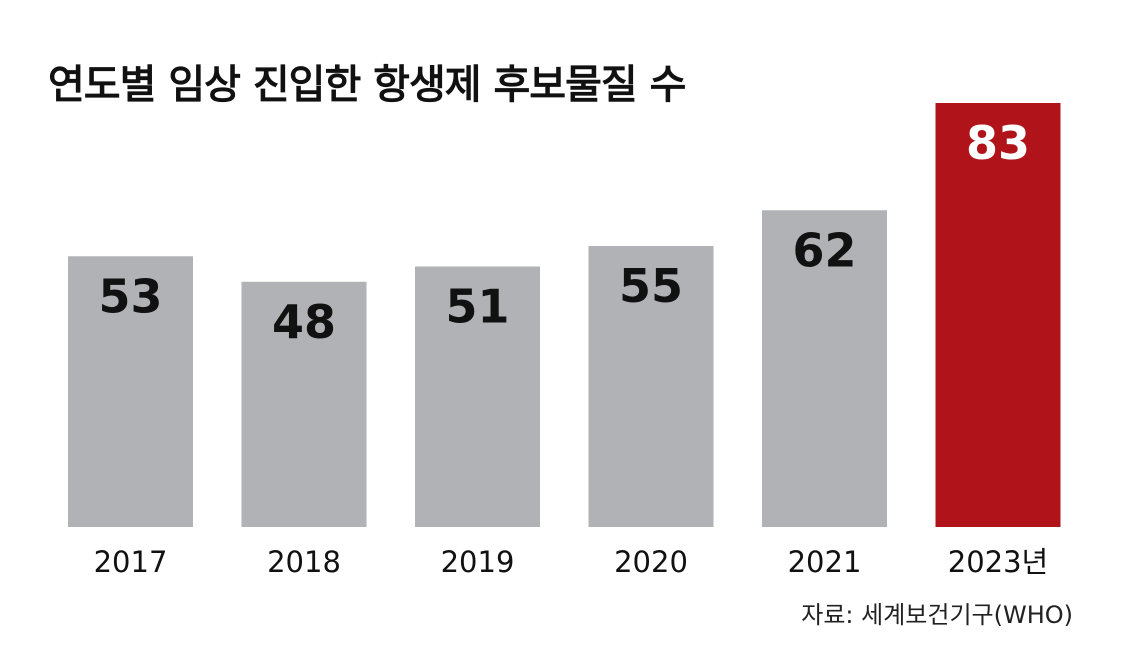 The image size is (1135, 645). Describe the element at coordinates (304, 562) in the screenshot. I see `x-tick-label-2018: 2018` at that location.